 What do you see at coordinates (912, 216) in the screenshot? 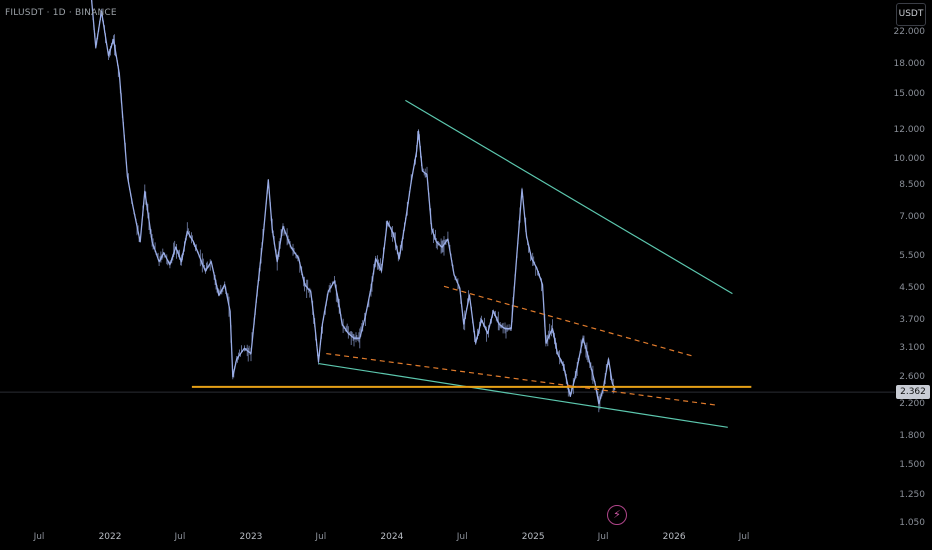
I see `y-tick-label: 7.000` at bounding box center [912, 216].